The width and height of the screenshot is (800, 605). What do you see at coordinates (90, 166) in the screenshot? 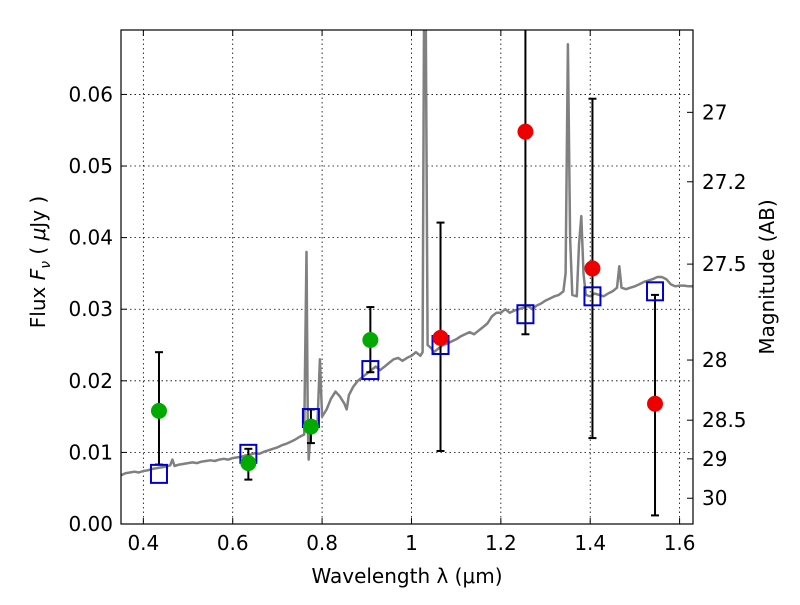
I see `y-tick-label: 0.05` at bounding box center [90, 166].